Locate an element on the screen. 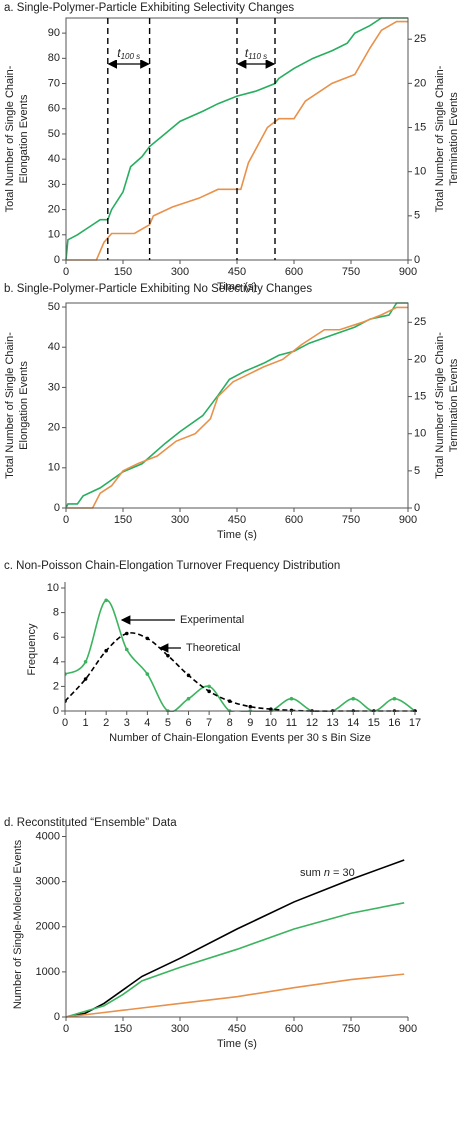 The image size is (474, 1128). annotation-part: sum is located at coordinates (312, 873).